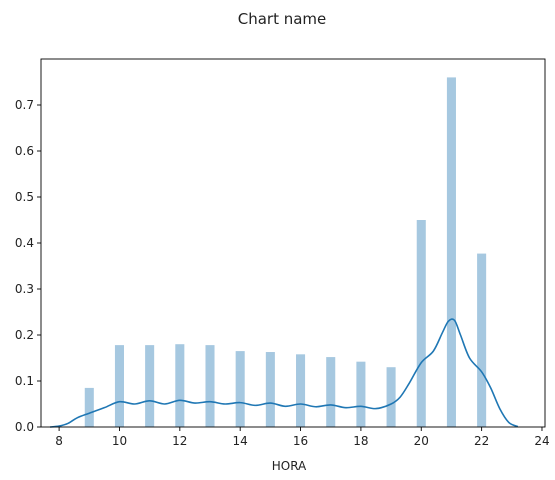 This screenshot has height=480, width=555. I want to click on x-tick-label: 20, so click(421, 441).